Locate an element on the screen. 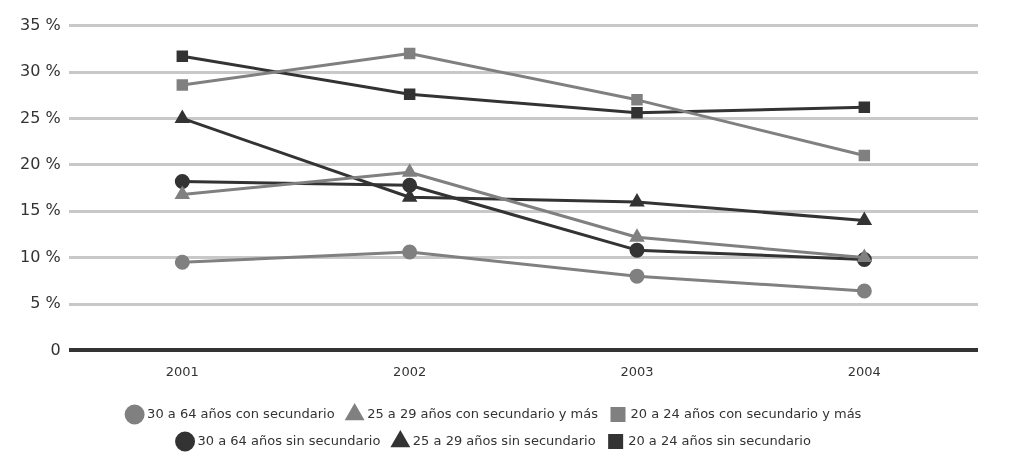 This screenshot has width=1012, height=467. x-tick-label: 2001 is located at coordinates (182, 371).